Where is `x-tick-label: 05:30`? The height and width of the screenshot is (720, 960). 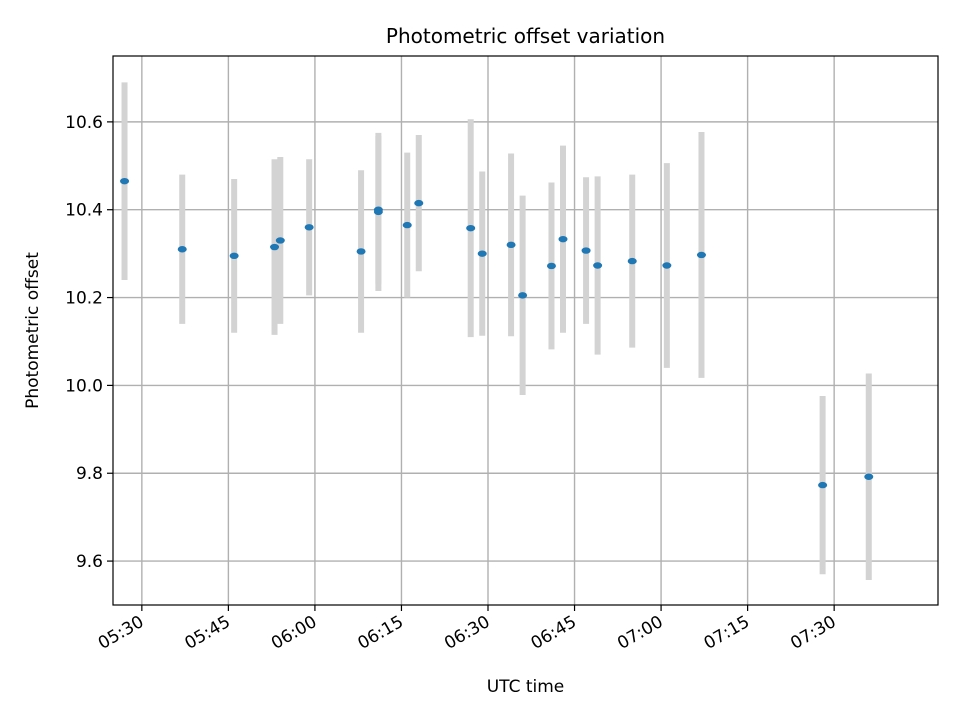
x-tick-label: 05:30 is located at coordinates (121, 633).